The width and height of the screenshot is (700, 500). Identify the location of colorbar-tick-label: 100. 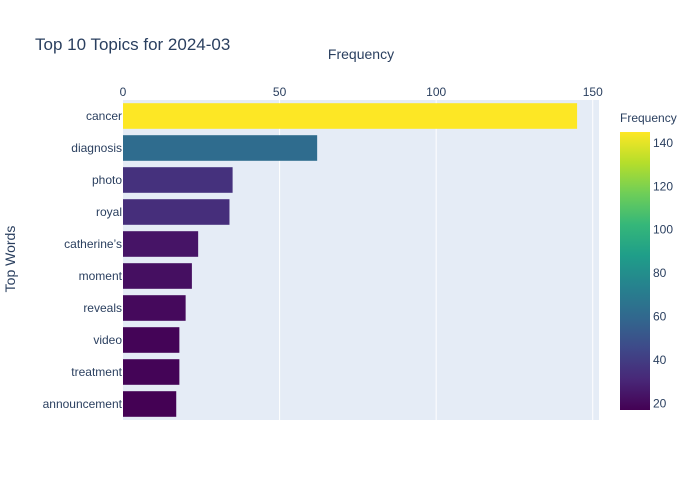
(663, 230).